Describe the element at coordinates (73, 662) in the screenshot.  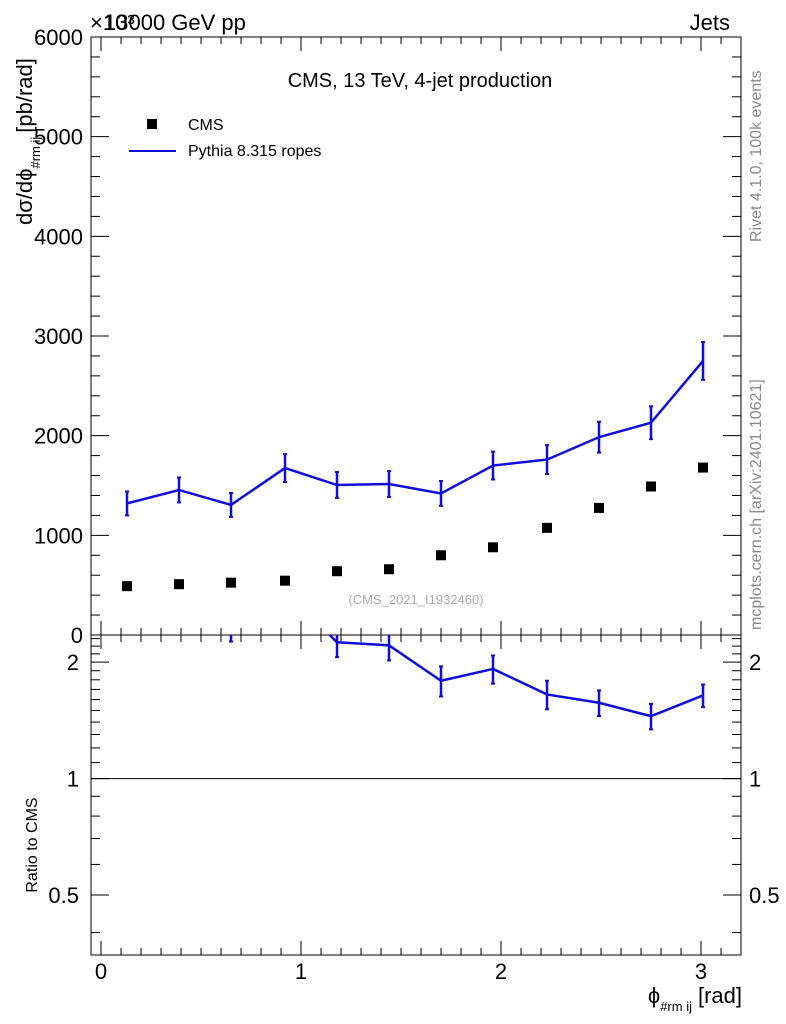
I see `ratio-y-tick-label: 2` at that location.